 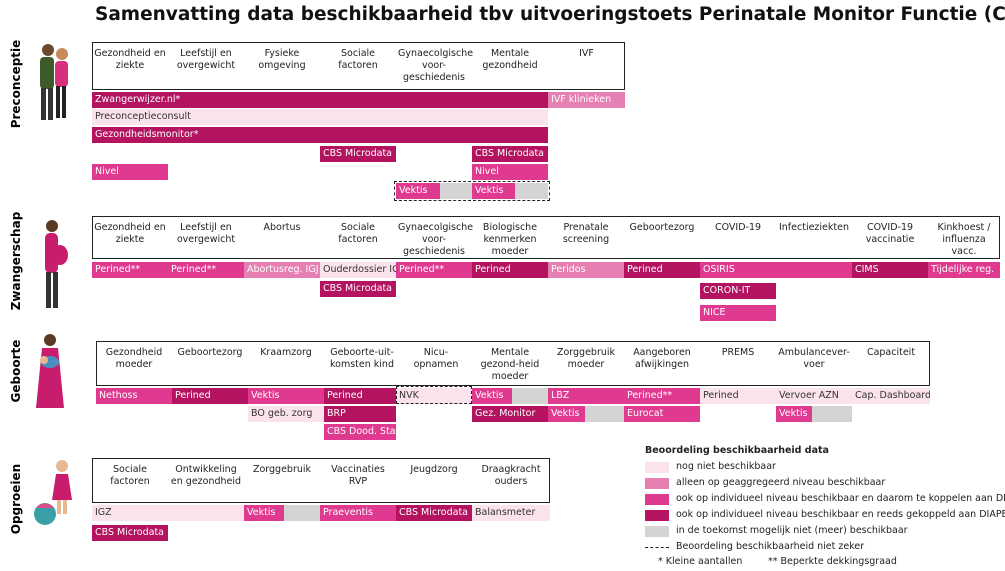 I want to click on column-header: Zorggebruik, so click(x=282, y=469).